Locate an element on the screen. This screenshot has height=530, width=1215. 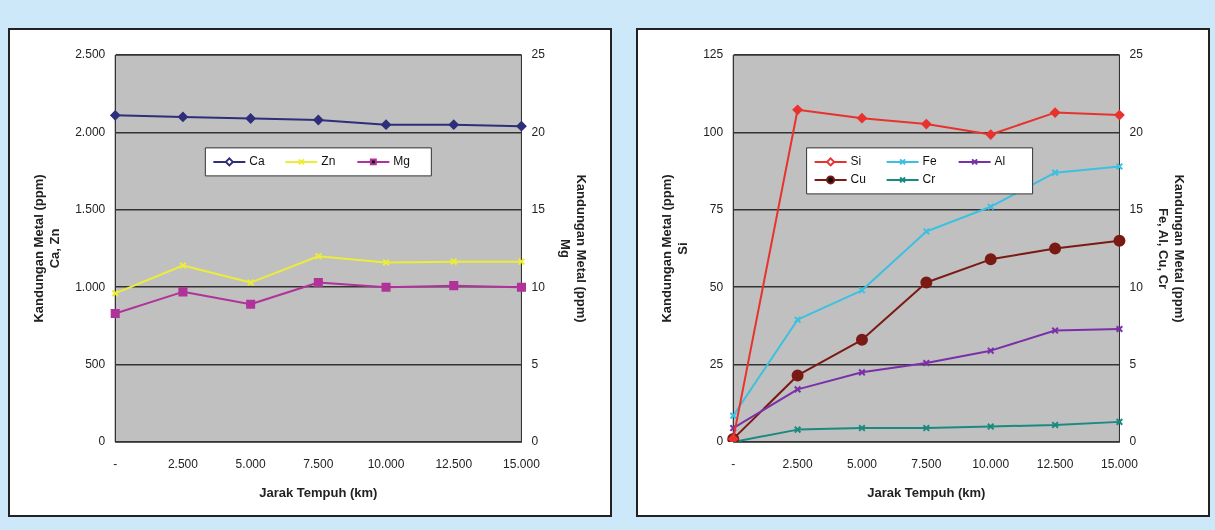
y-axis-title: Kandungan Metal (ppm) Ca, Zn is located at coordinates (46, 248).